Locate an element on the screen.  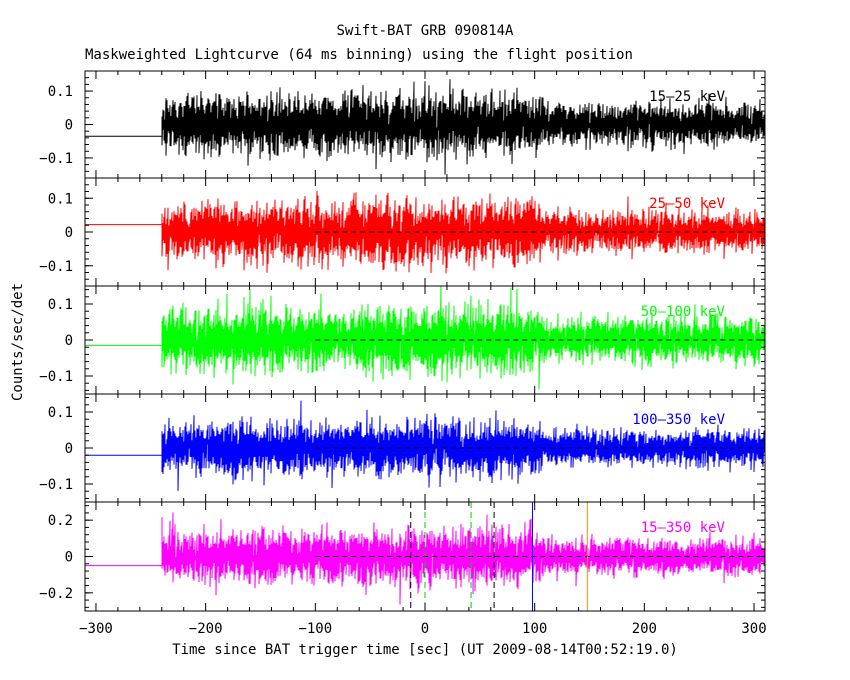
band-label: 25–50 keV is located at coordinates (687, 204).